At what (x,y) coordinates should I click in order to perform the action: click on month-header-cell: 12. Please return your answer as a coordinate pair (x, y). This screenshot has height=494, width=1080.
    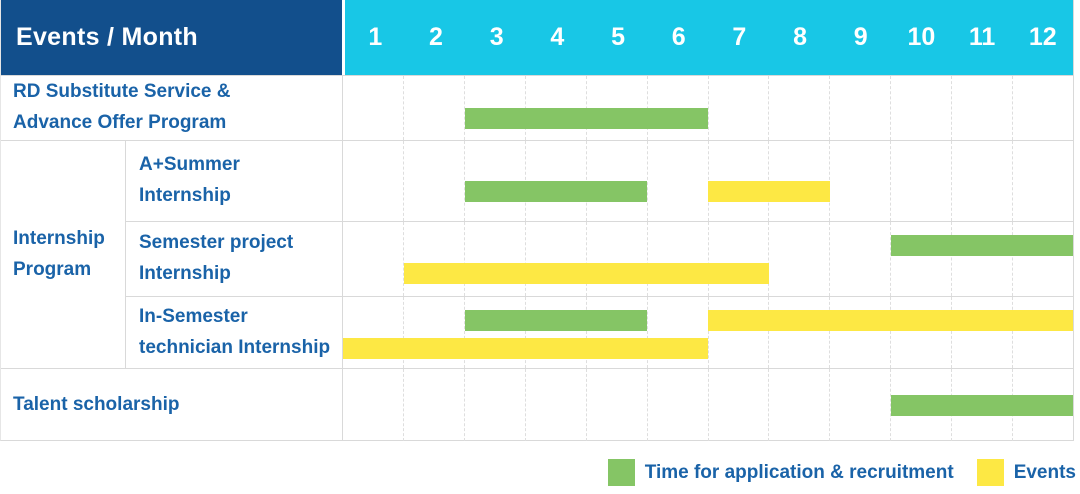
    Looking at the image, I should click on (1042, 37).